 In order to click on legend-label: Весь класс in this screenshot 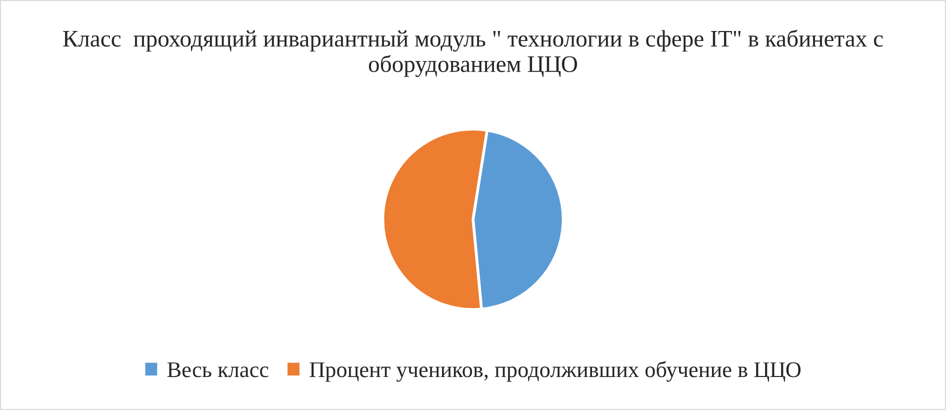, I will do `click(217, 370)`.